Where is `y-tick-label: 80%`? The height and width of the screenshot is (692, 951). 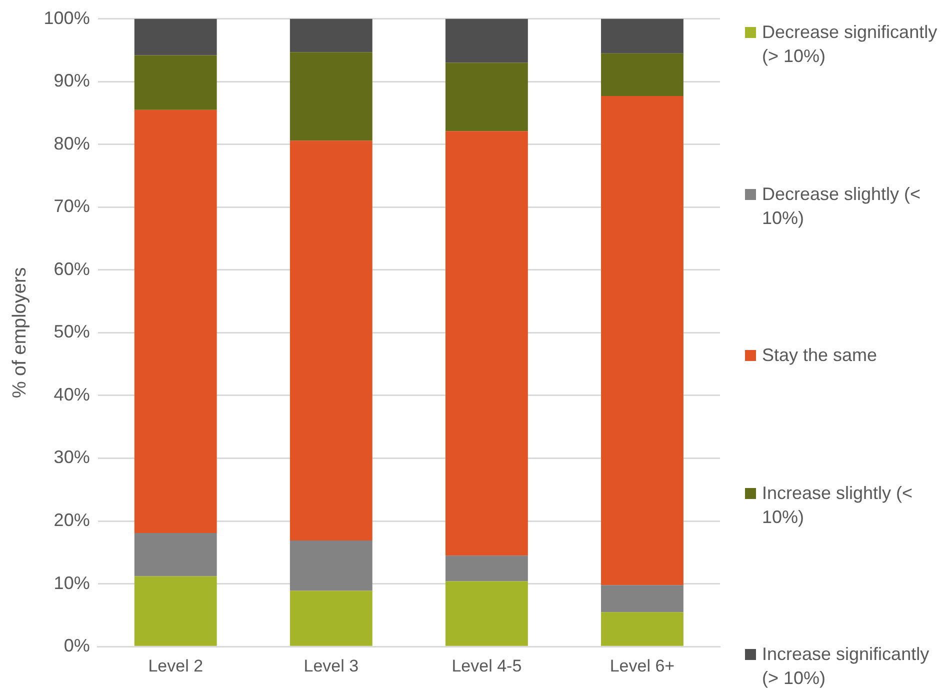 y-tick-label: 80% is located at coordinates (72, 143).